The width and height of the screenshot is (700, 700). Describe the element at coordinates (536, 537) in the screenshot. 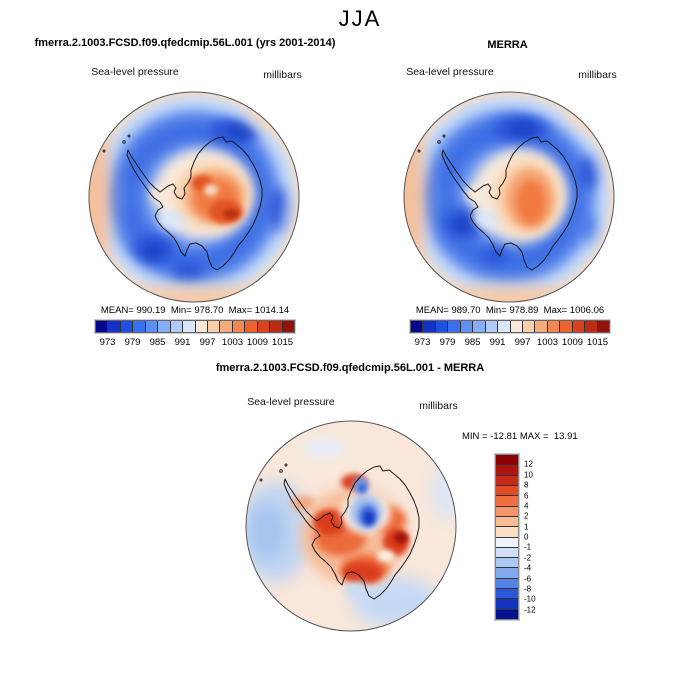

I see `difference-colorbar-ticks: 12 10 8 6 4 2 1 0 -1 -2 -4 -6 -8 -10 -12` at that location.